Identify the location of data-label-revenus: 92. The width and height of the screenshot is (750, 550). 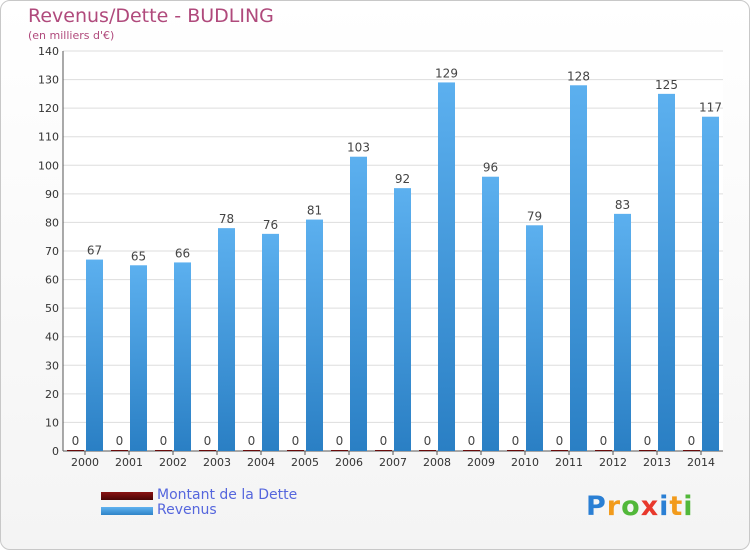
(402, 179).